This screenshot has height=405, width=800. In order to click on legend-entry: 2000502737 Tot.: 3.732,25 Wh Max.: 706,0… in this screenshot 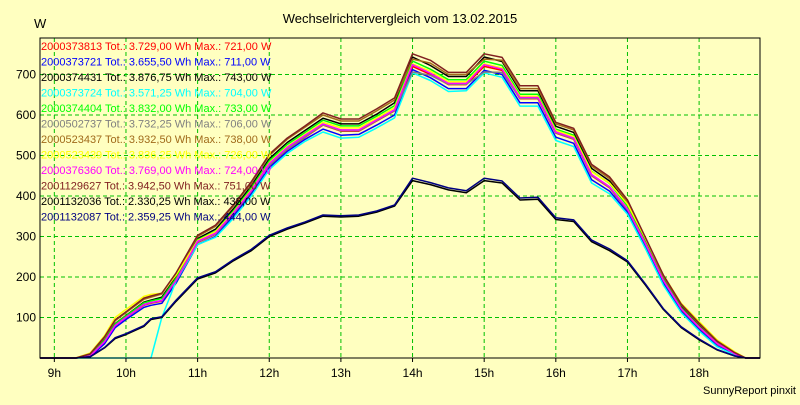, I will do `click(156, 125)`.